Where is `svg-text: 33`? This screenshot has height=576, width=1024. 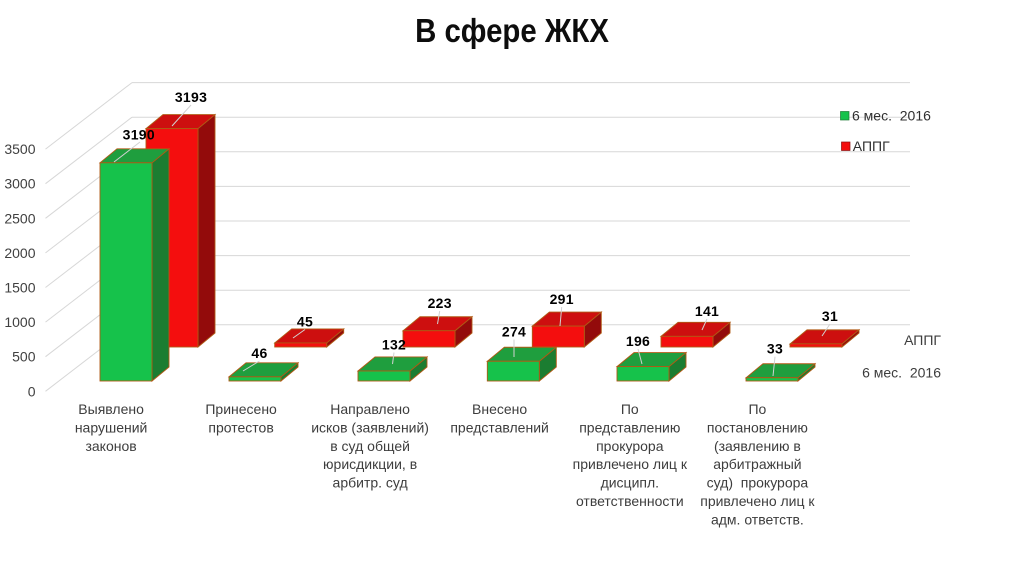
svg-text: 33 is located at coordinates (775, 349).